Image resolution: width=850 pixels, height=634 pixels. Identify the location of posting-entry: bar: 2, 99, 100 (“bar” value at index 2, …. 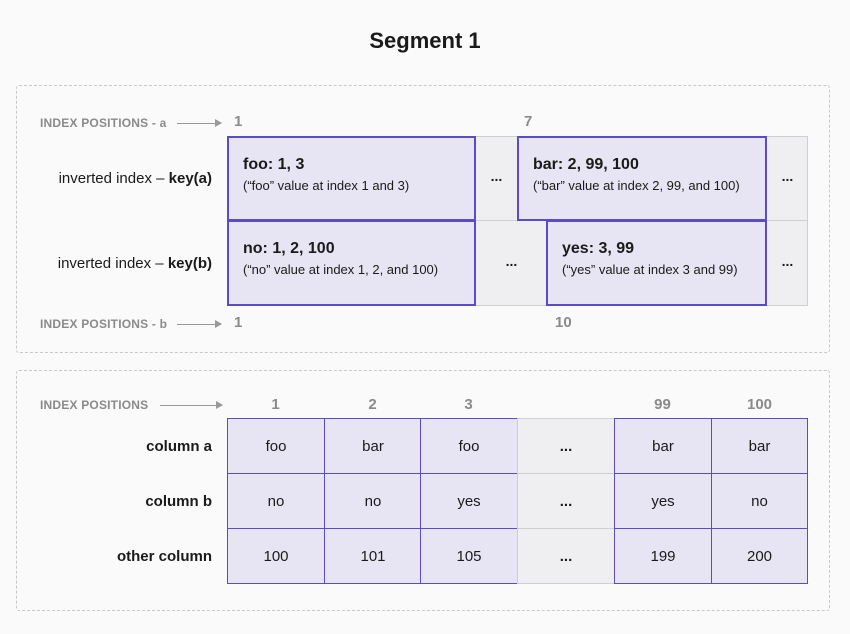
(642, 178).